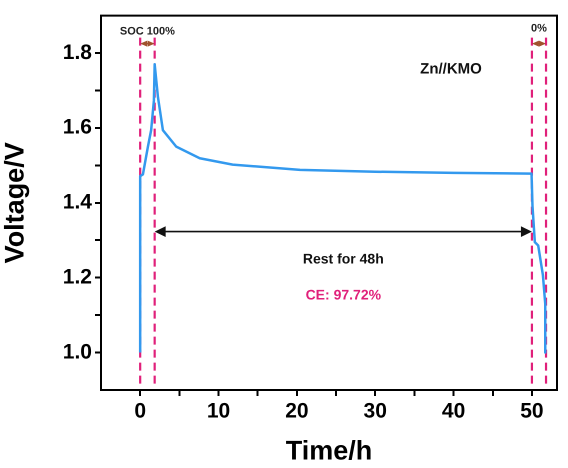 Image resolution: width=568 pixels, height=468 pixels. What do you see at coordinates (218, 410) in the screenshot?
I see `x-tick-label: 10` at bounding box center [218, 410].